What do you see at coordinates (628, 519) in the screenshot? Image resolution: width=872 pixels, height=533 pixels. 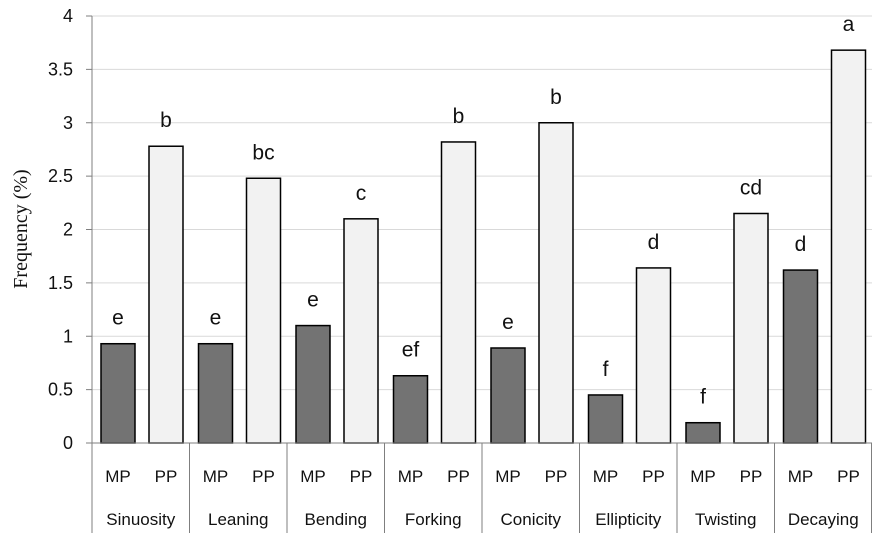 I see `x-group-label: Ellipticity` at bounding box center [628, 519].